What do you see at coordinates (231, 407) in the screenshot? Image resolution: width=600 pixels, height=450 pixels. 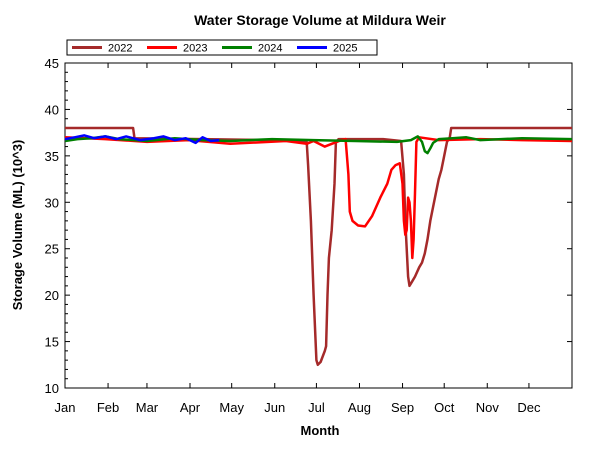 I see `x-tick-label: May` at bounding box center [231, 407].